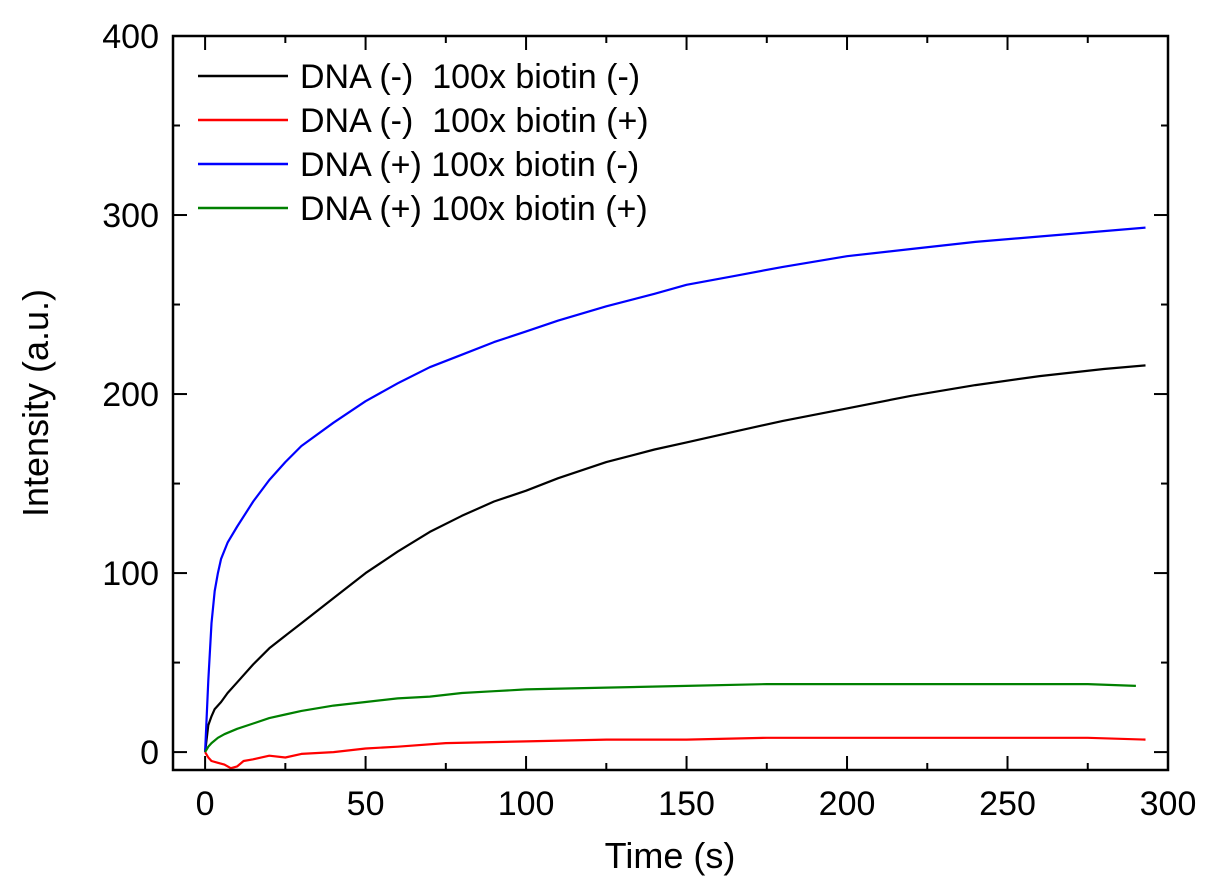  I want to click on y-tick-label: 300, so click(130, 216).